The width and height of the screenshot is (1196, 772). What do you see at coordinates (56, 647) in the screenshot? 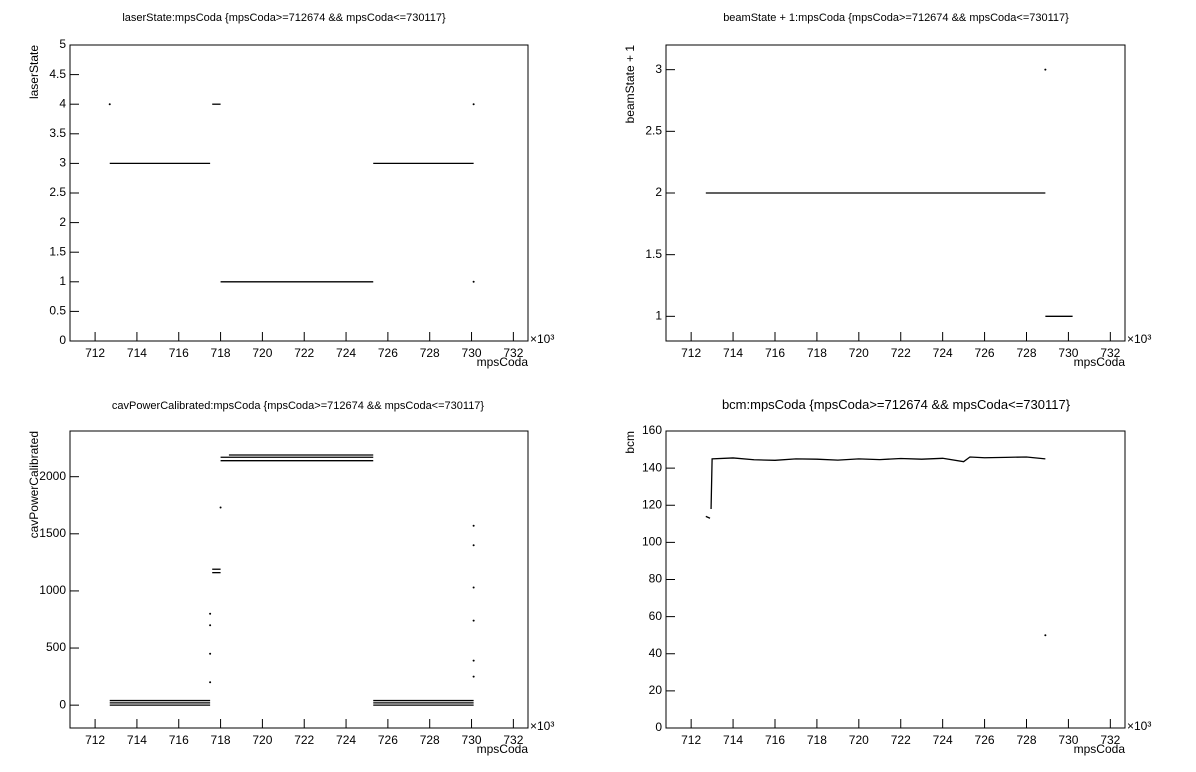
I see `y-tick-label: 500` at bounding box center [56, 647].